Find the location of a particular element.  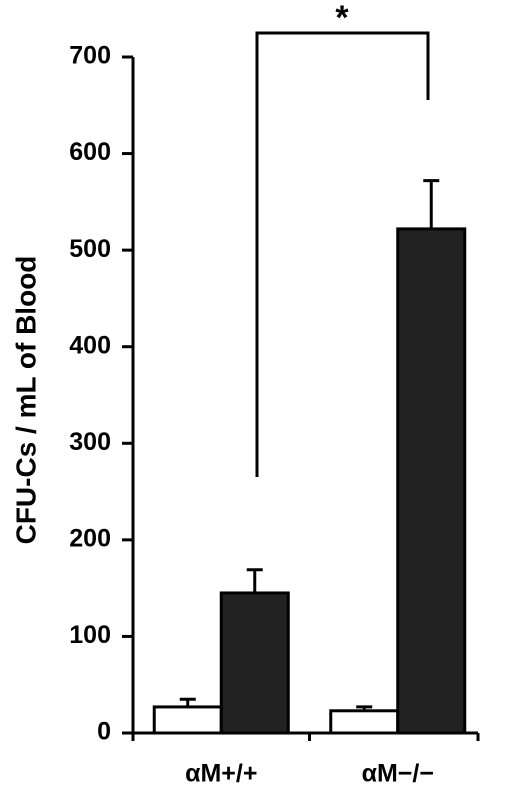

y-tick-label: 200 is located at coordinates (90, 538).